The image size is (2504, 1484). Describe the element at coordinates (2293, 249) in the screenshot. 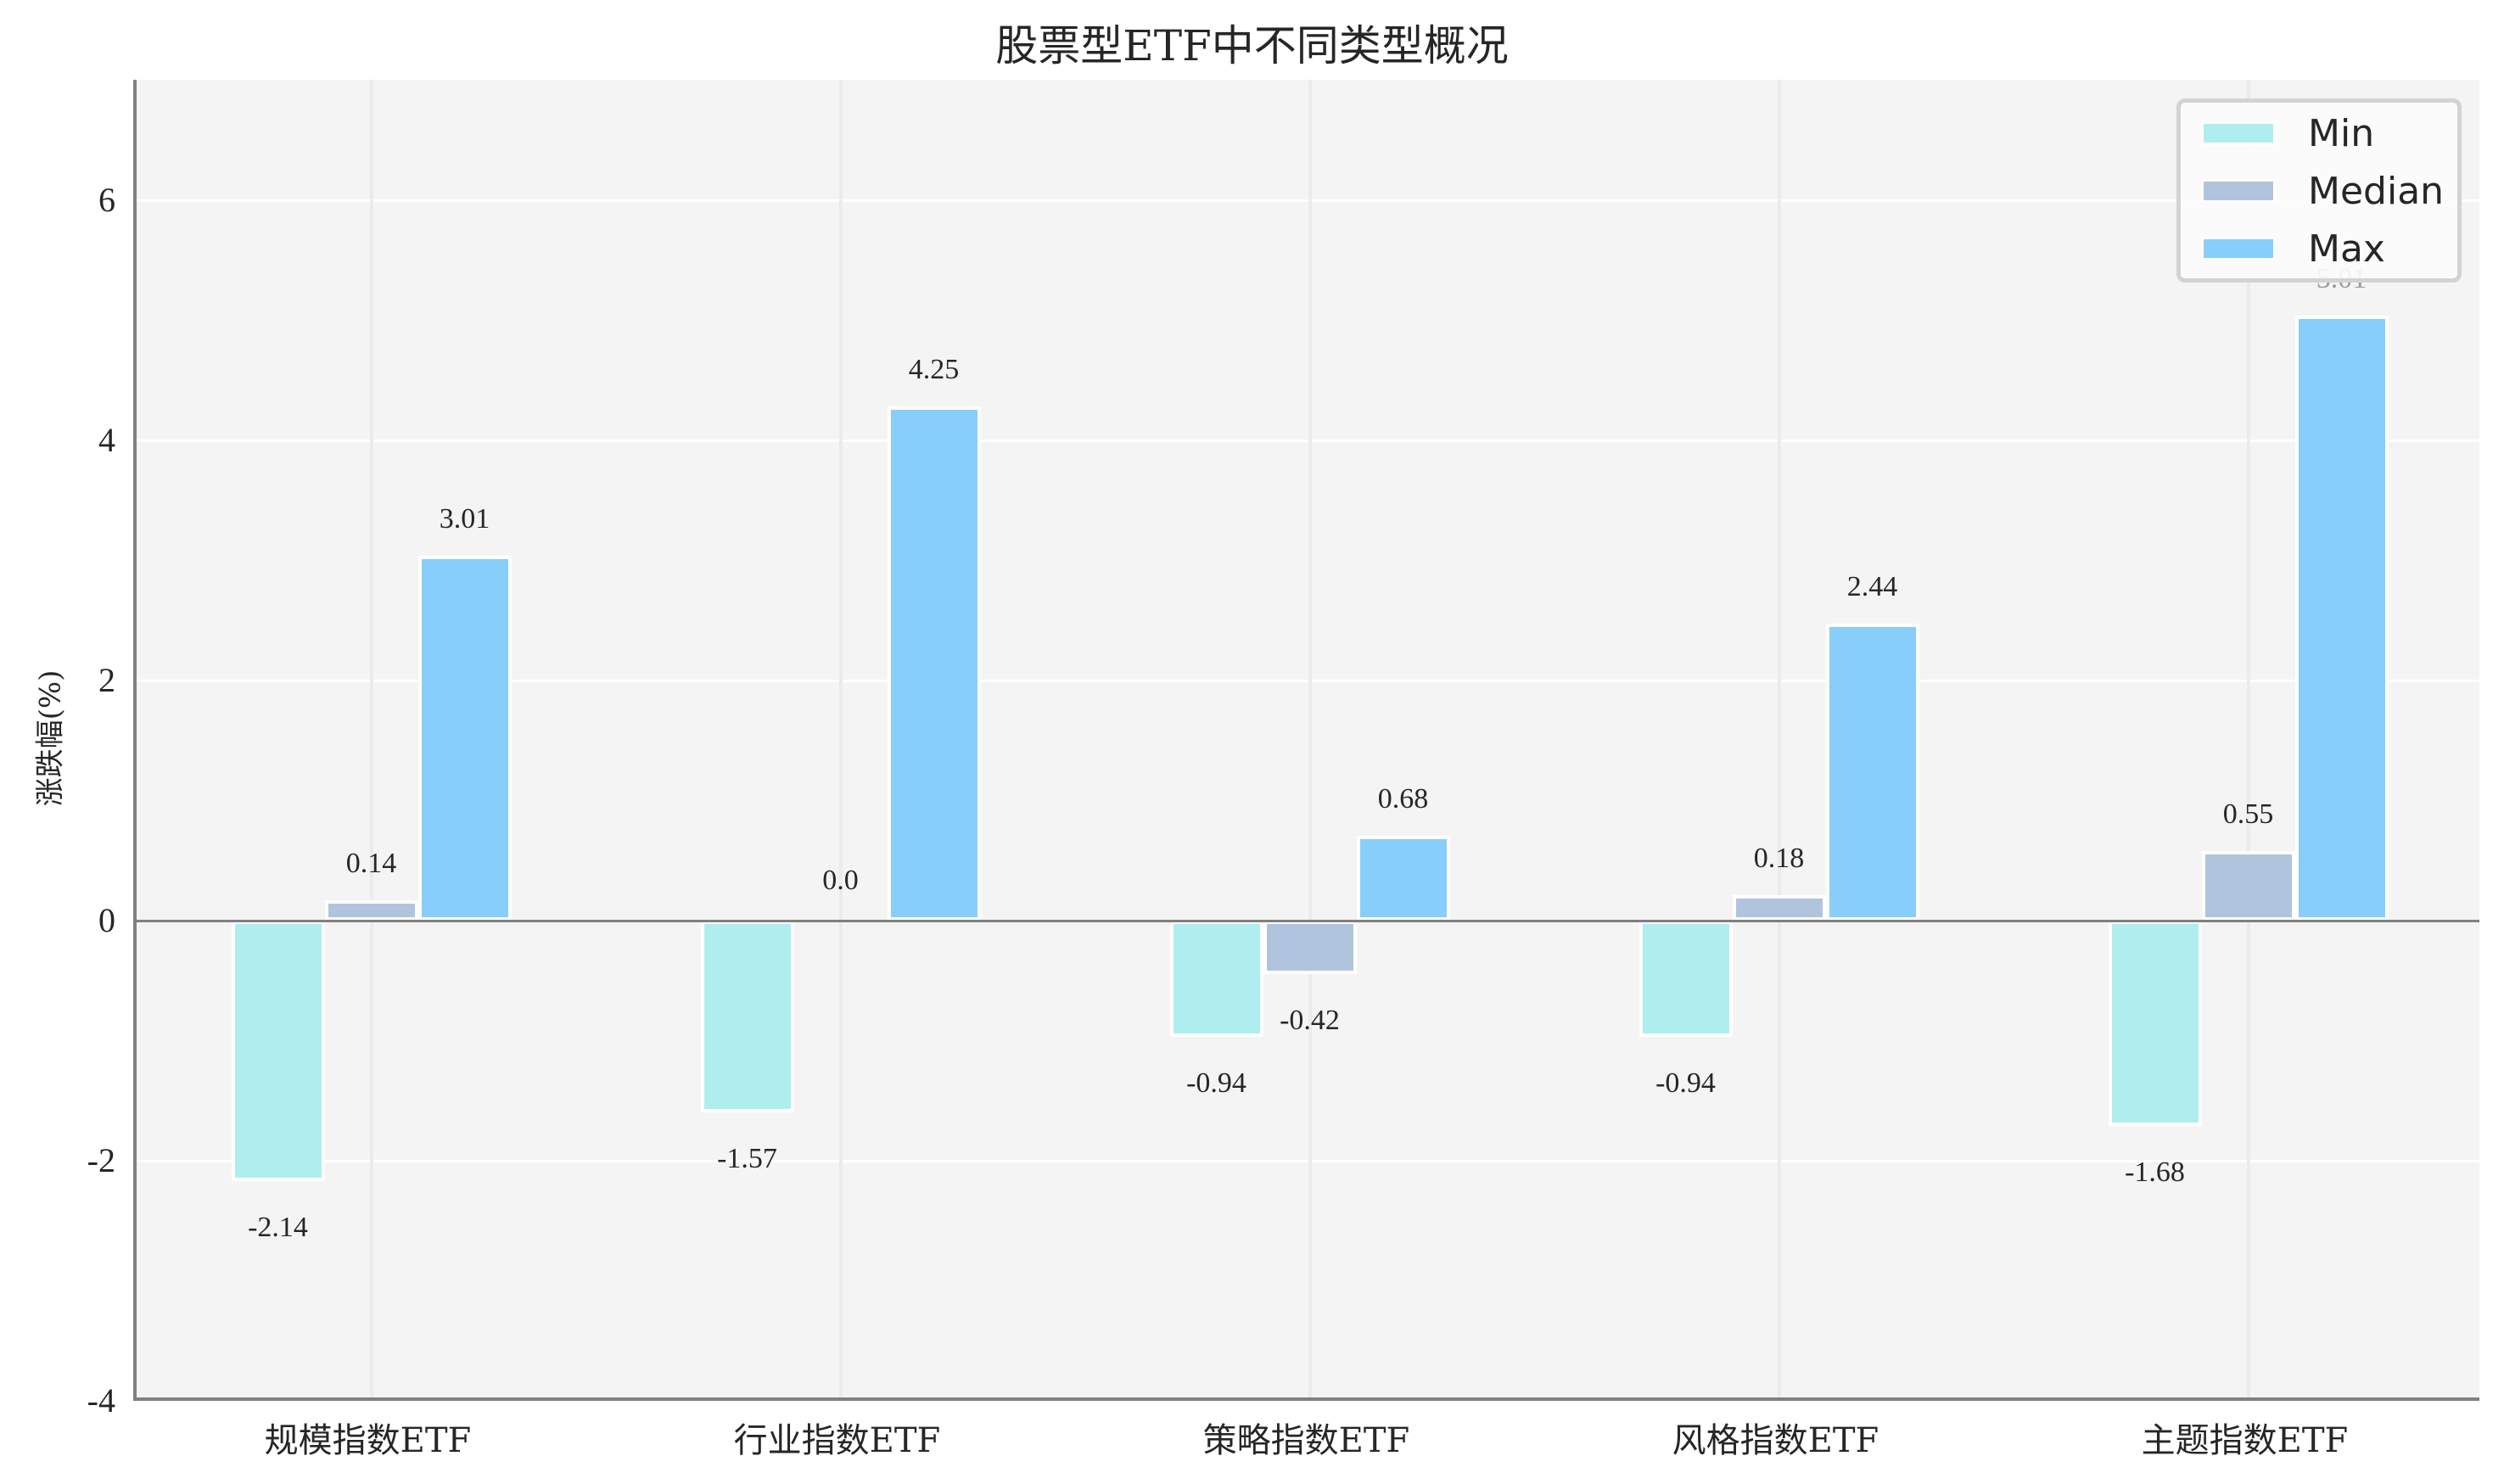

I see `legend-item-max: Max` at that location.